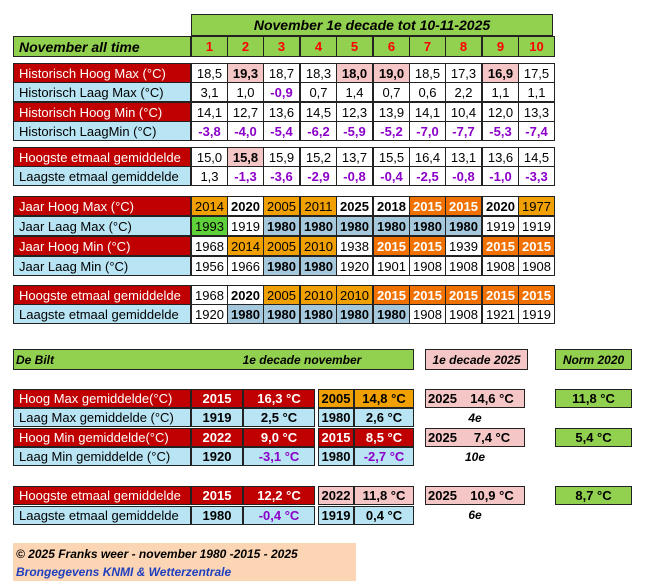 Image resolution: width=661 pixels, height=588 pixels. What do you see at coordinates (245, 92) in the screenshot?
I see `temp-cell: 1,0` at bounding box center [245, 92].